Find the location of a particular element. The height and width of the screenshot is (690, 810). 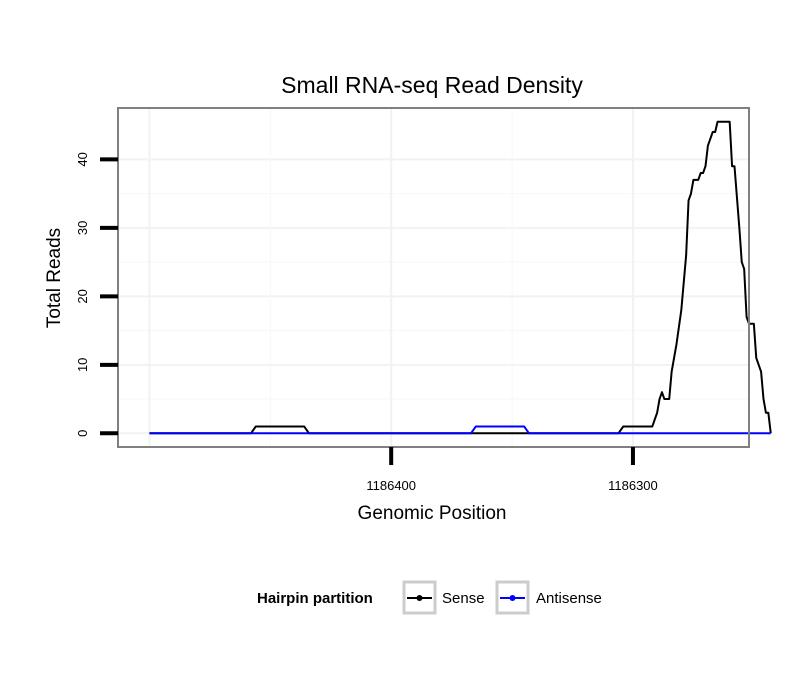

y-tick-label: 30 is located at coordinates (82, 228).